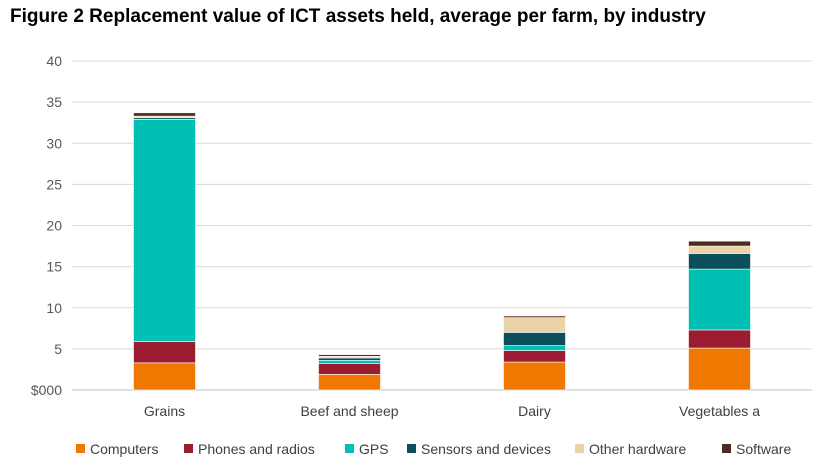  I want to click on y-tick-label: 10, so click(54, 308).